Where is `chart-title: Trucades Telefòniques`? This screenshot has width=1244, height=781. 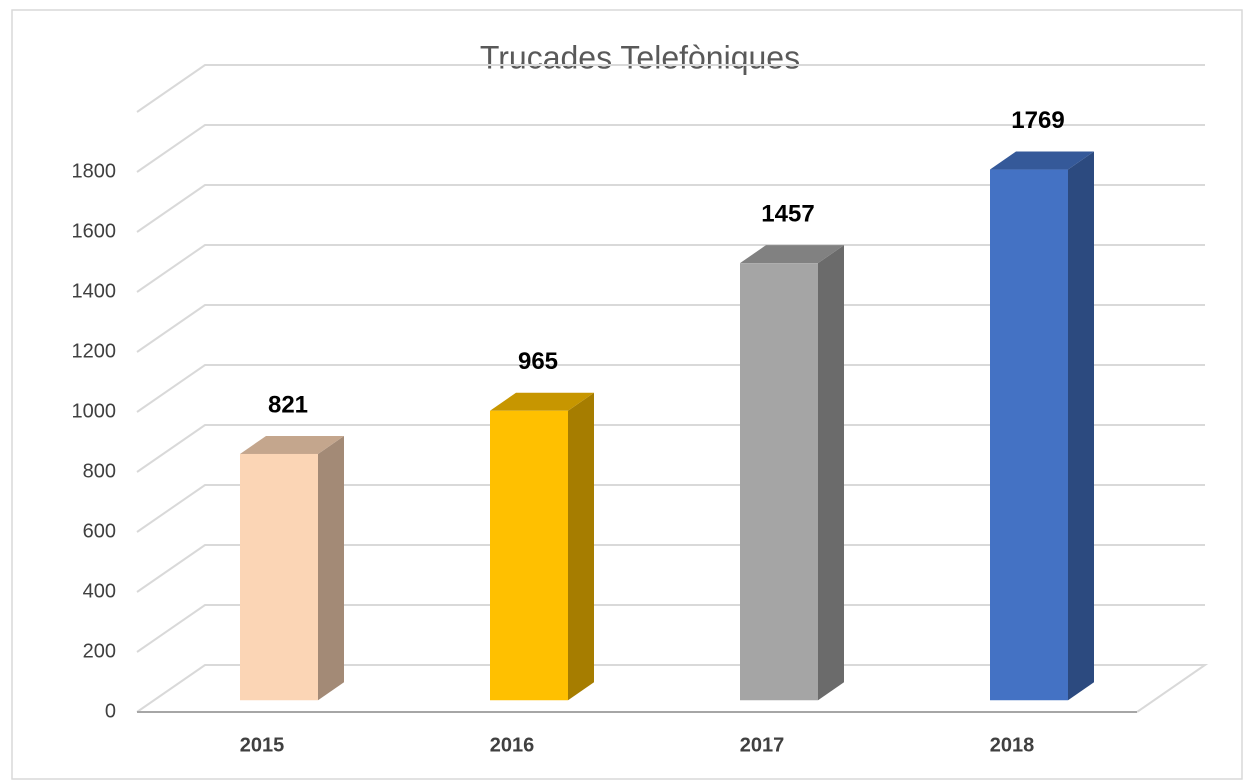 chart-title: Trucades Telefòniques is located at coordinates (640, 57).